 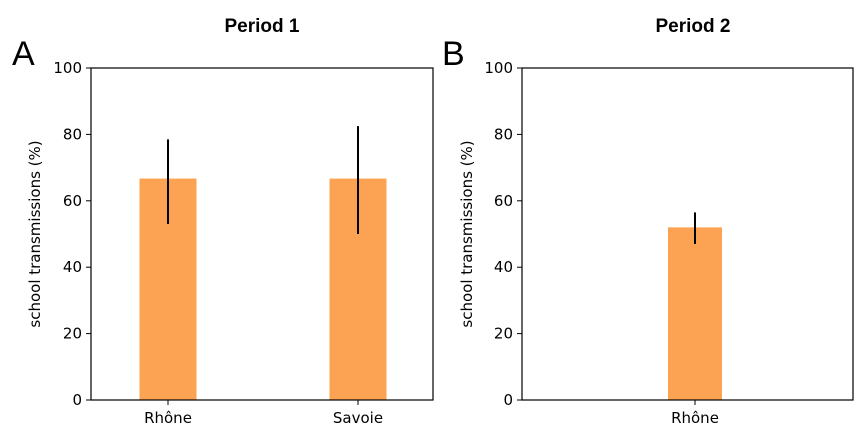 What do you see at coordinates (503, 201) in the screenshot?
I see `y-tick-label-b-3: 60` at bounding box center [503, 201].